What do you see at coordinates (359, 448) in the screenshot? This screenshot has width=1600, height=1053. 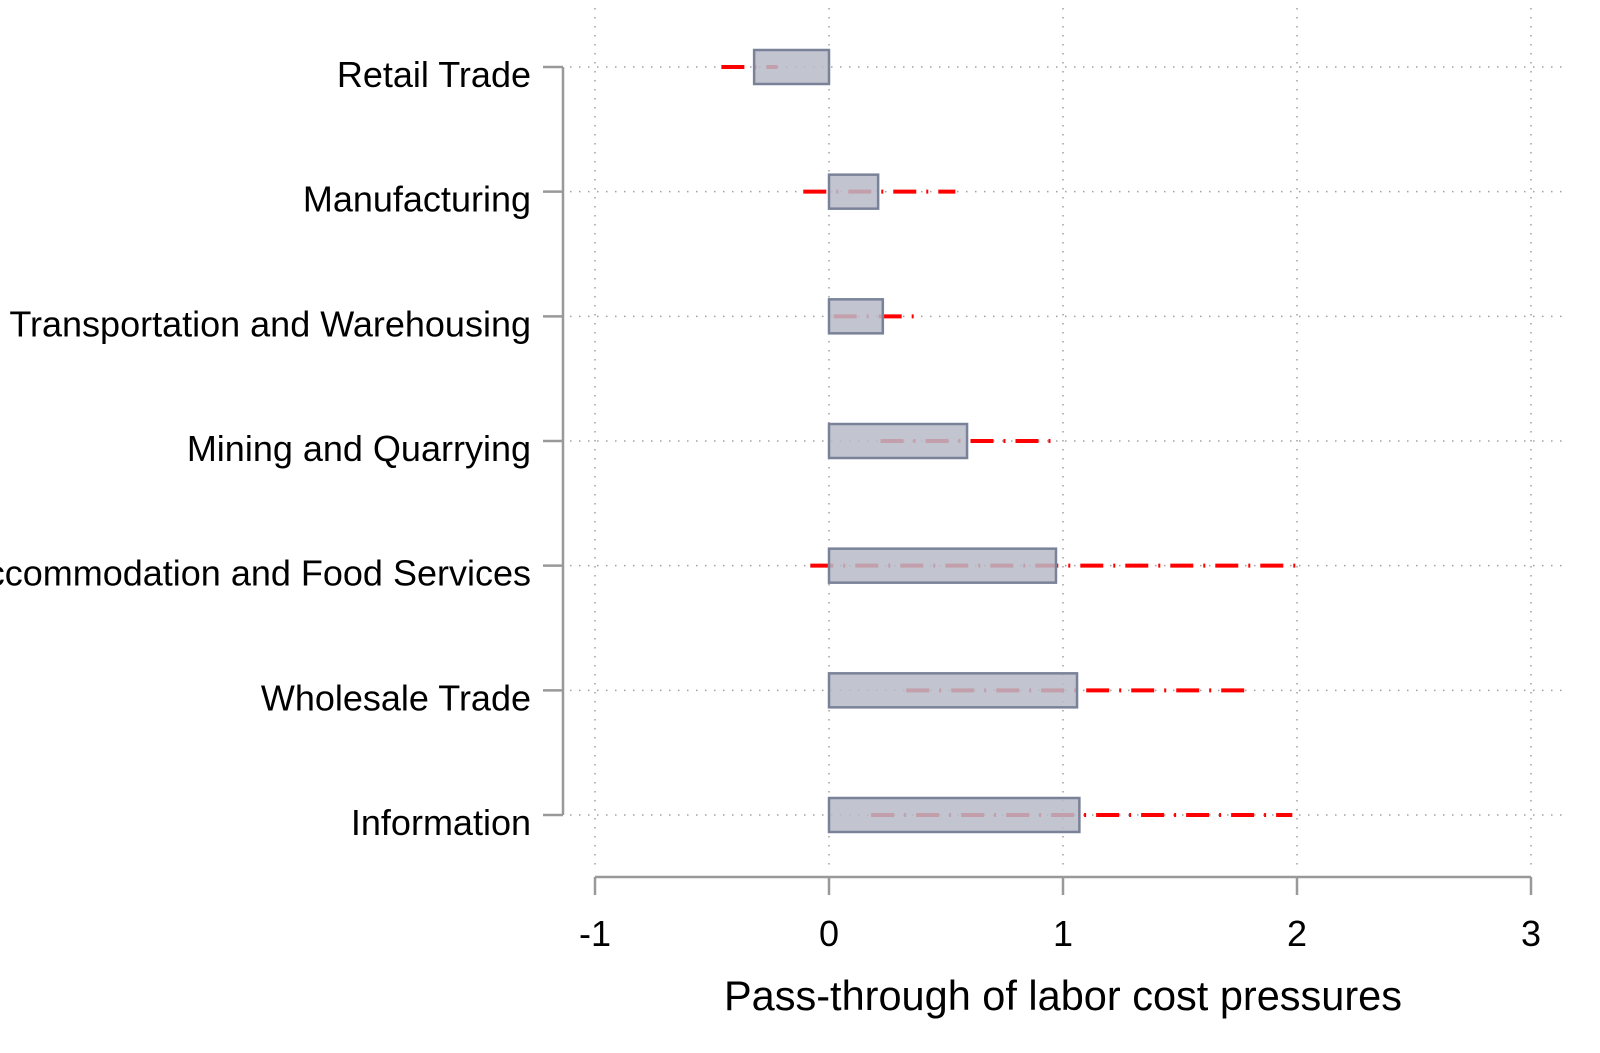 I see `y-tick-label: Mining and Quarrying` at bounding box center [359, 448].